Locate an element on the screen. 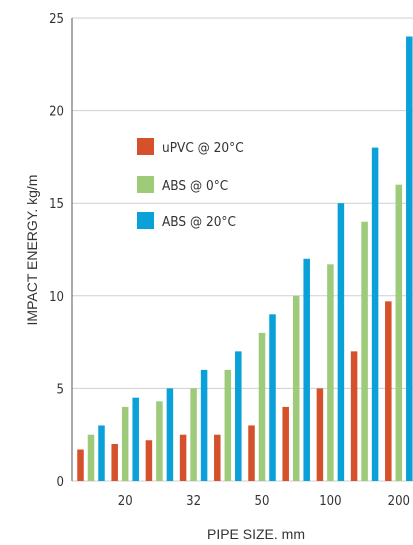  y-tick-label-15: 15 is located at coordinates (56, 204).